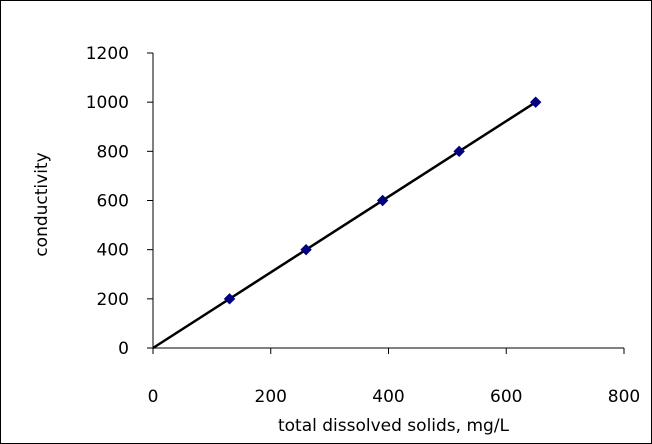  I want to click on y-tick-label: 0, so click(123, 349).